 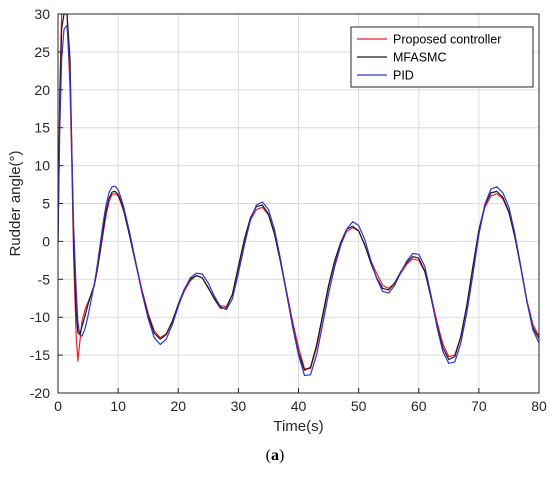 I want to click on legend-label-3: PID, so click(x=403, y=76).